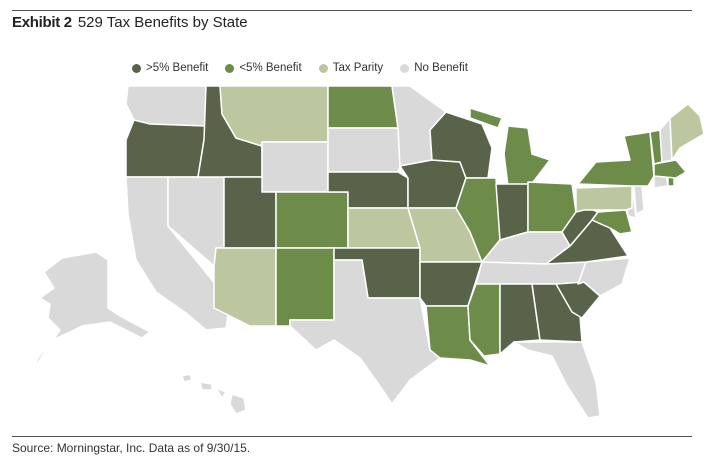  What do you see at coordinates (305, 287) in the screenshot?
I see `state-new-mexico` at bounding box center [305, 287].